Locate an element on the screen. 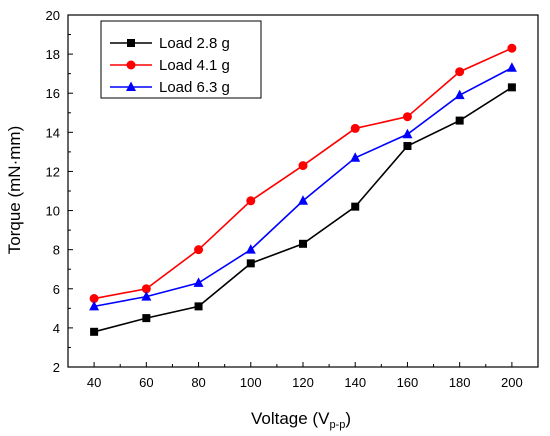 This screenshot has height=436, width=550. x-tick-label: 60 is located at coordinates (146, 382).